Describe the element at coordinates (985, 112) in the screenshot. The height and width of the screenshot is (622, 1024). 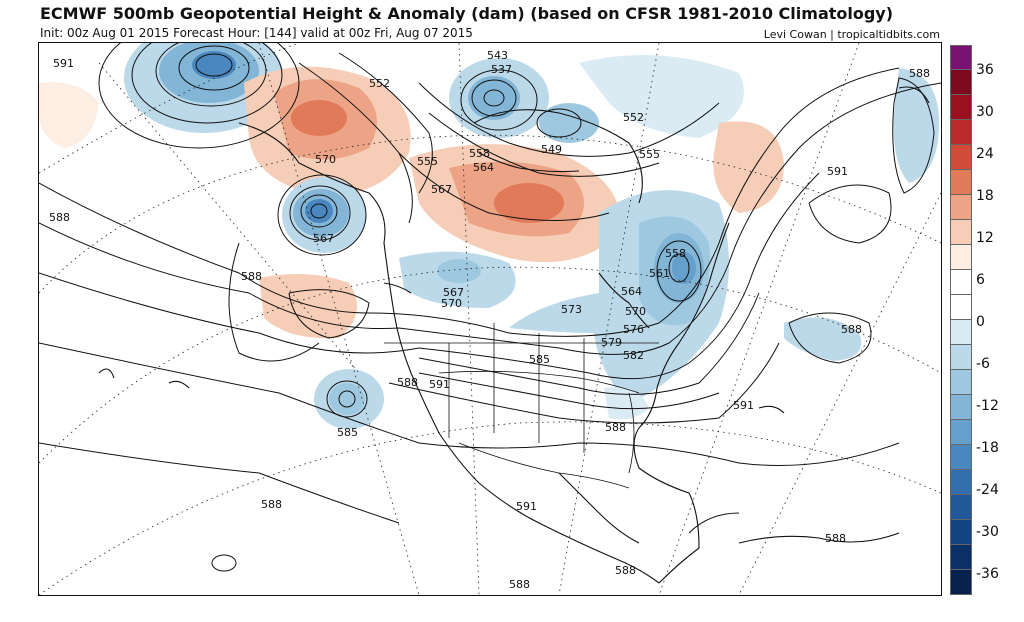
I see `colorbar-tick-label: 30` at that location.